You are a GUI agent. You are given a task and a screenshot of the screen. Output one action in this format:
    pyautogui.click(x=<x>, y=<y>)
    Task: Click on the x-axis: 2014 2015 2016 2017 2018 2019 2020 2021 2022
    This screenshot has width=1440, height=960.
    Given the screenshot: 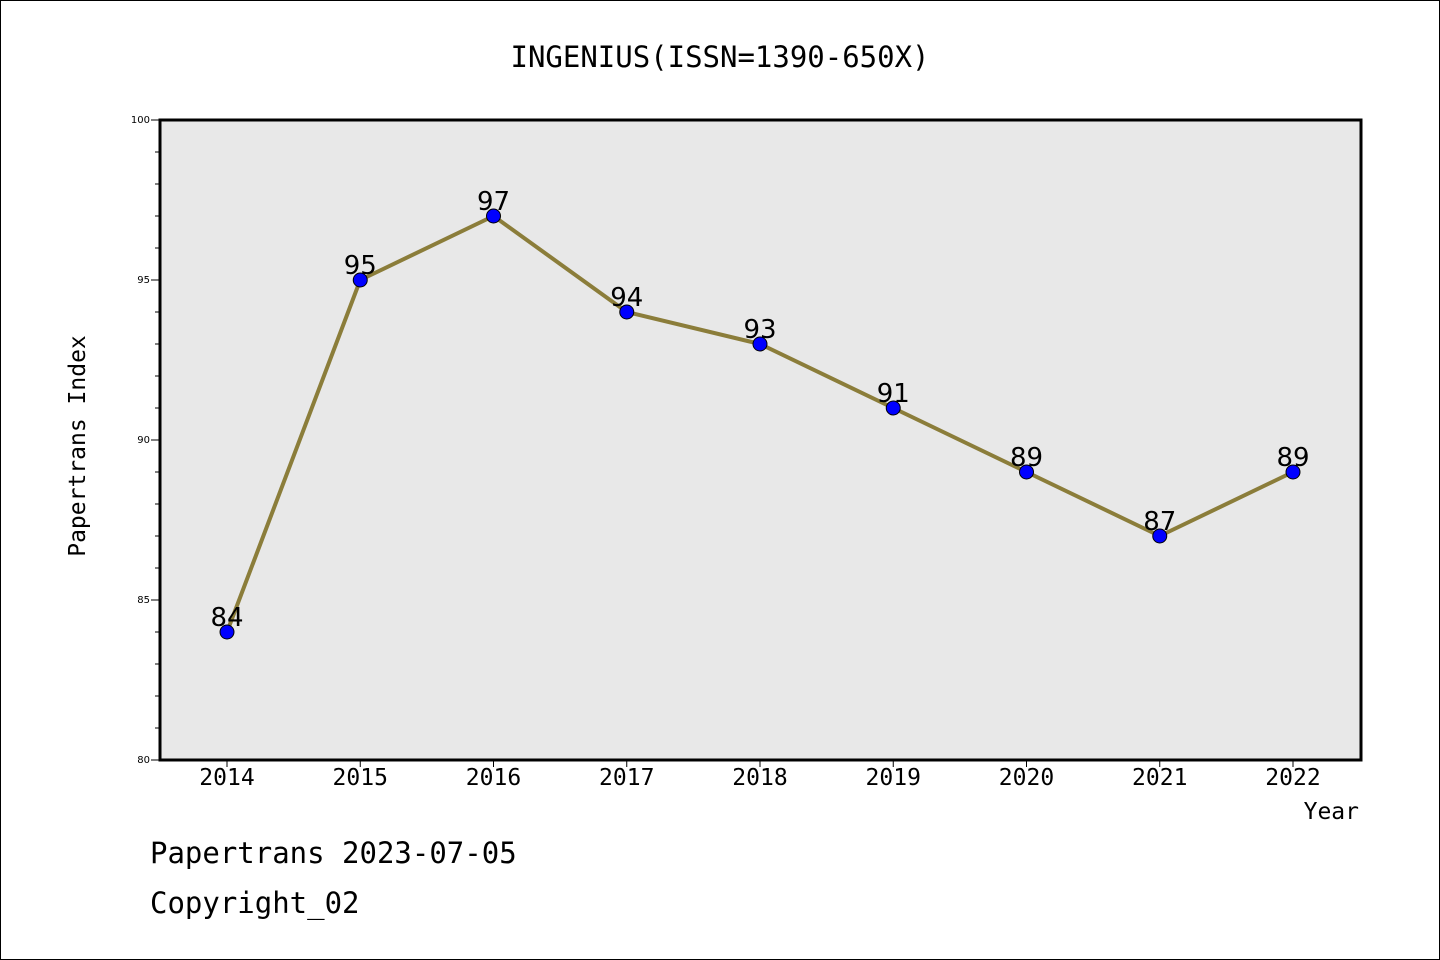 What is the action you would take?
    pyautogui.click(x=760, y=775)
    